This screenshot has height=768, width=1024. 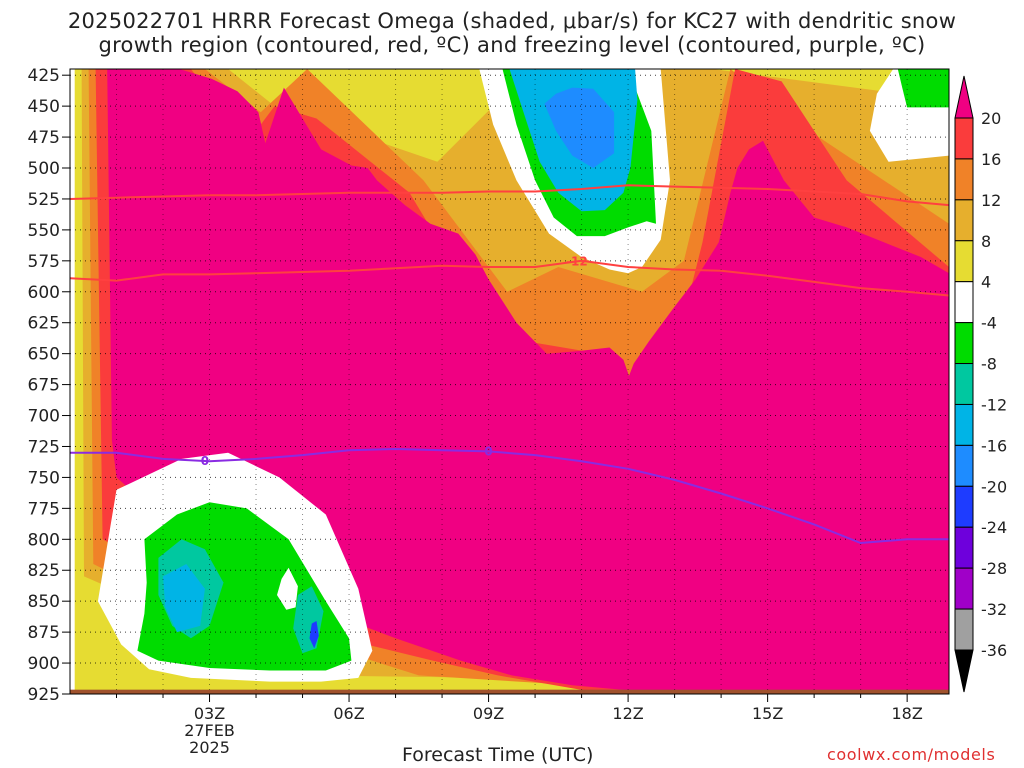 What do you see at coordinates (44, 324) in the screenshot?
I see `y-tick-label: 625` at bounding box center [44, 324].